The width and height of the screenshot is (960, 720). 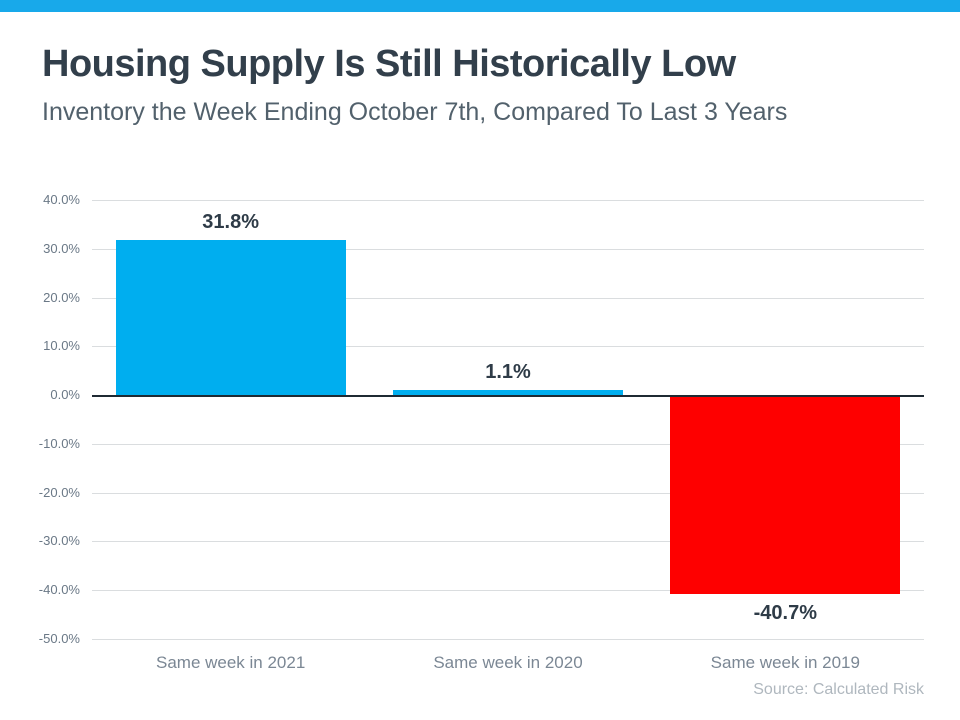 I want to click on page-title: Housing Supply Is Still Historically Low, so click(x=389, y=64).